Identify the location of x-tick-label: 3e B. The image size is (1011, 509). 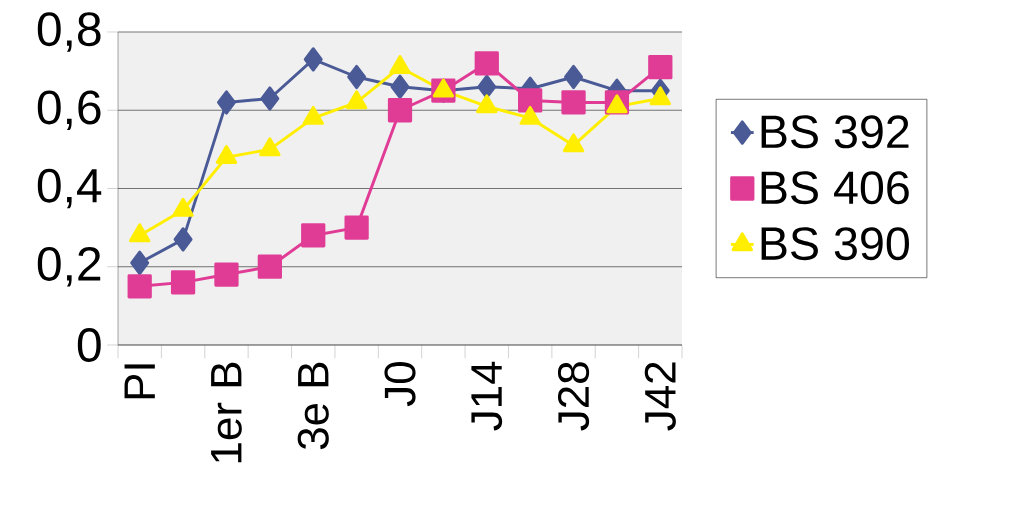
(313, 406).